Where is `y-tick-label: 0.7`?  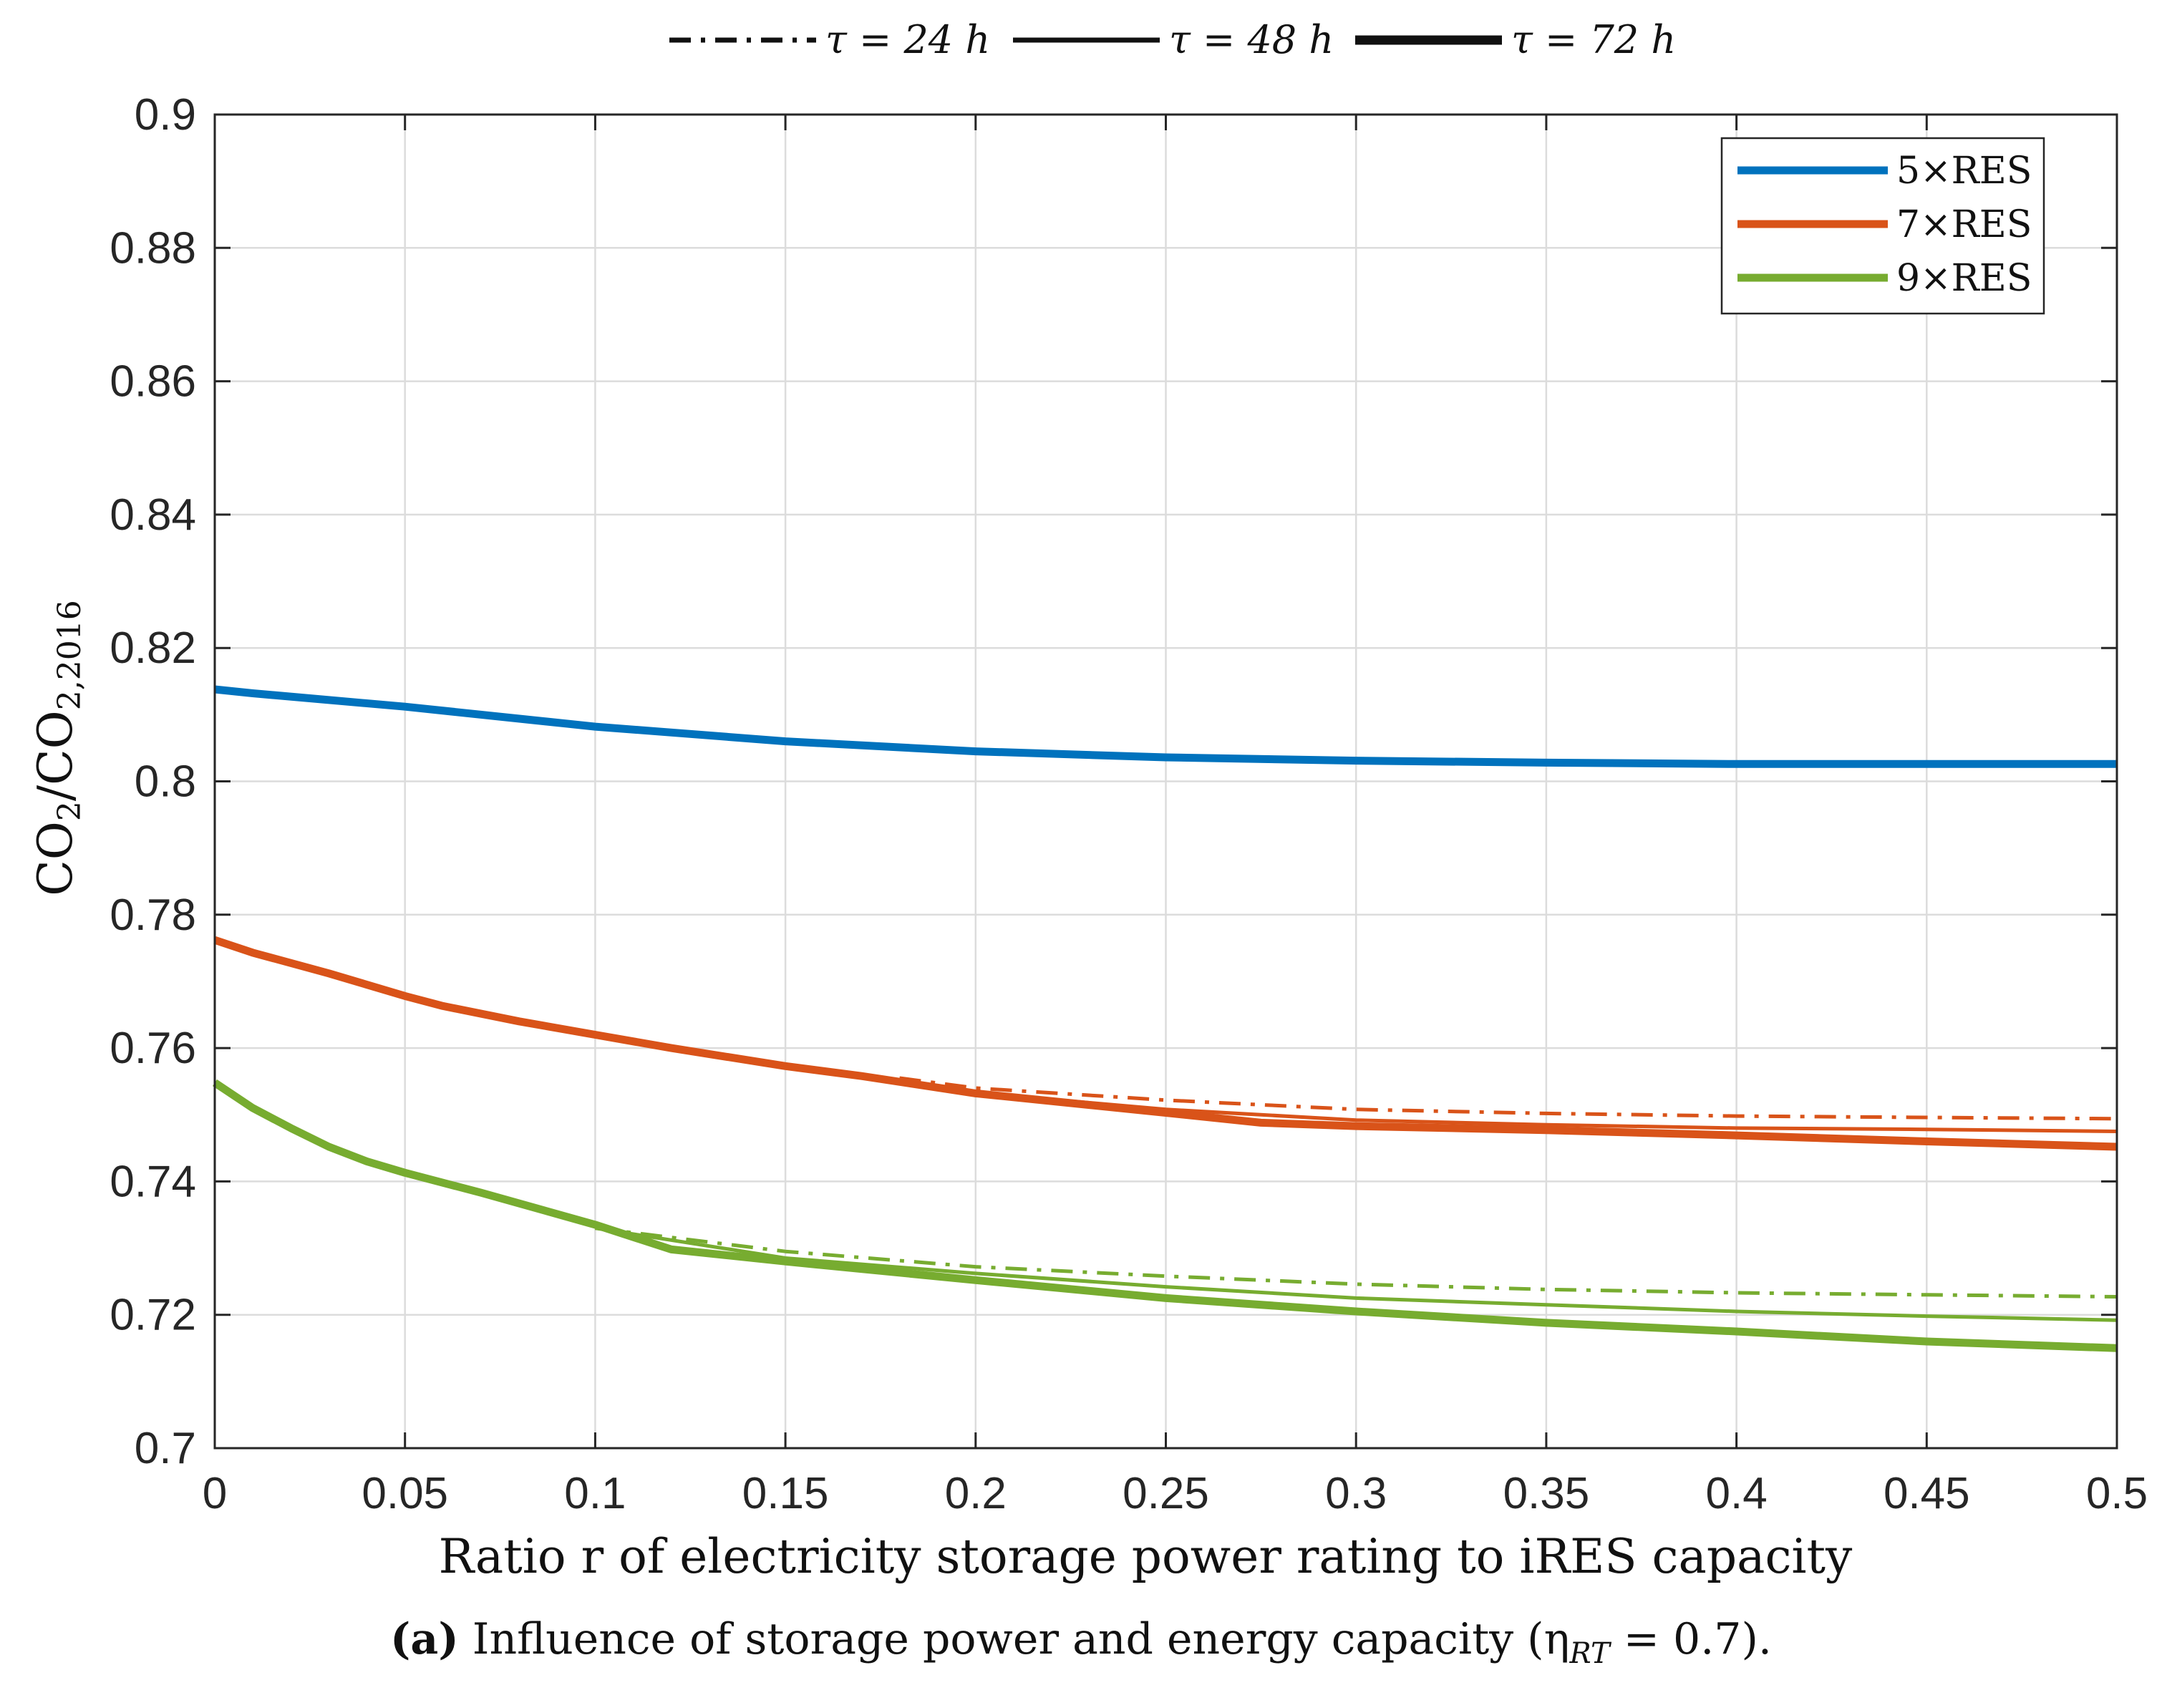
y-tick-label: 0.7 is located at coordinates (165, 1449).